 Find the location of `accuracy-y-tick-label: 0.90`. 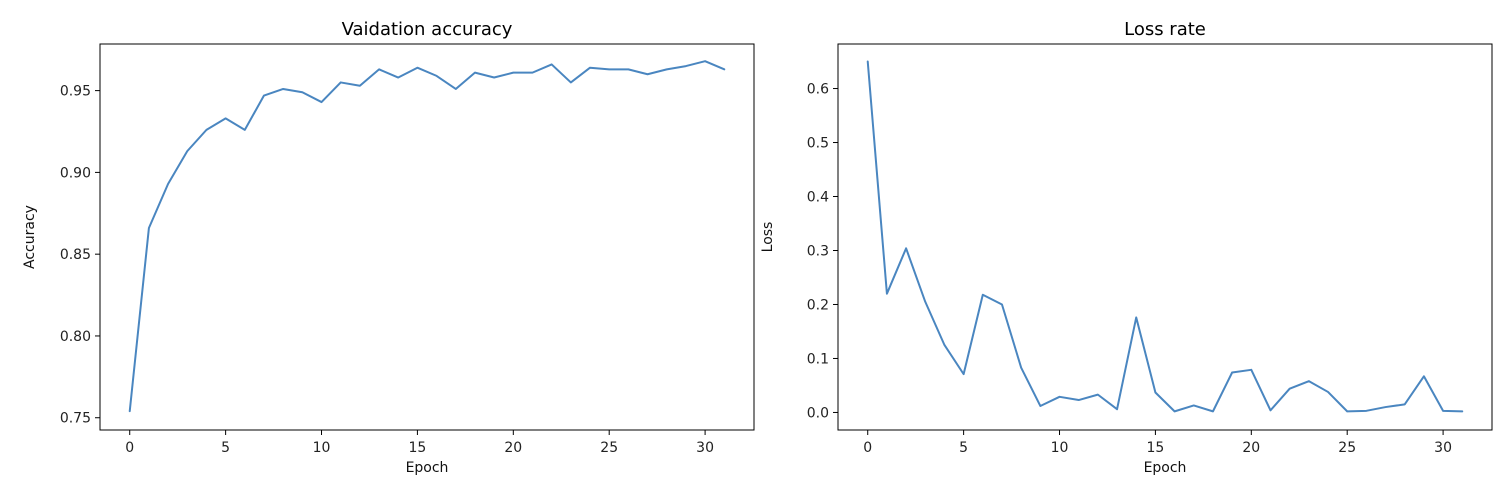

accuracy-y-tick-label: 0.90 is located at coordinates (75, 173).